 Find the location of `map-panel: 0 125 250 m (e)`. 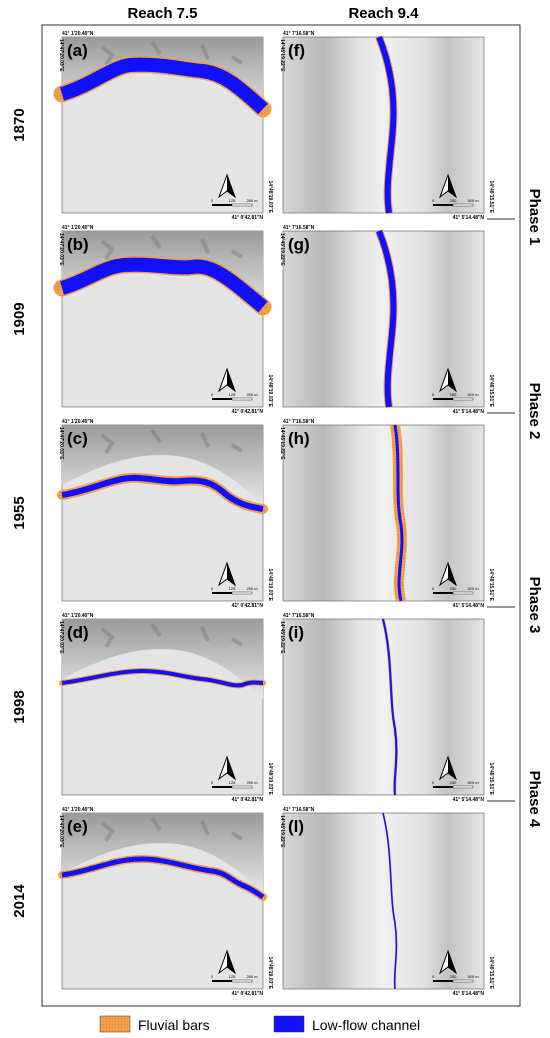

map-panel: 0 125 250 m (e) is located at coordinates (162, 901).